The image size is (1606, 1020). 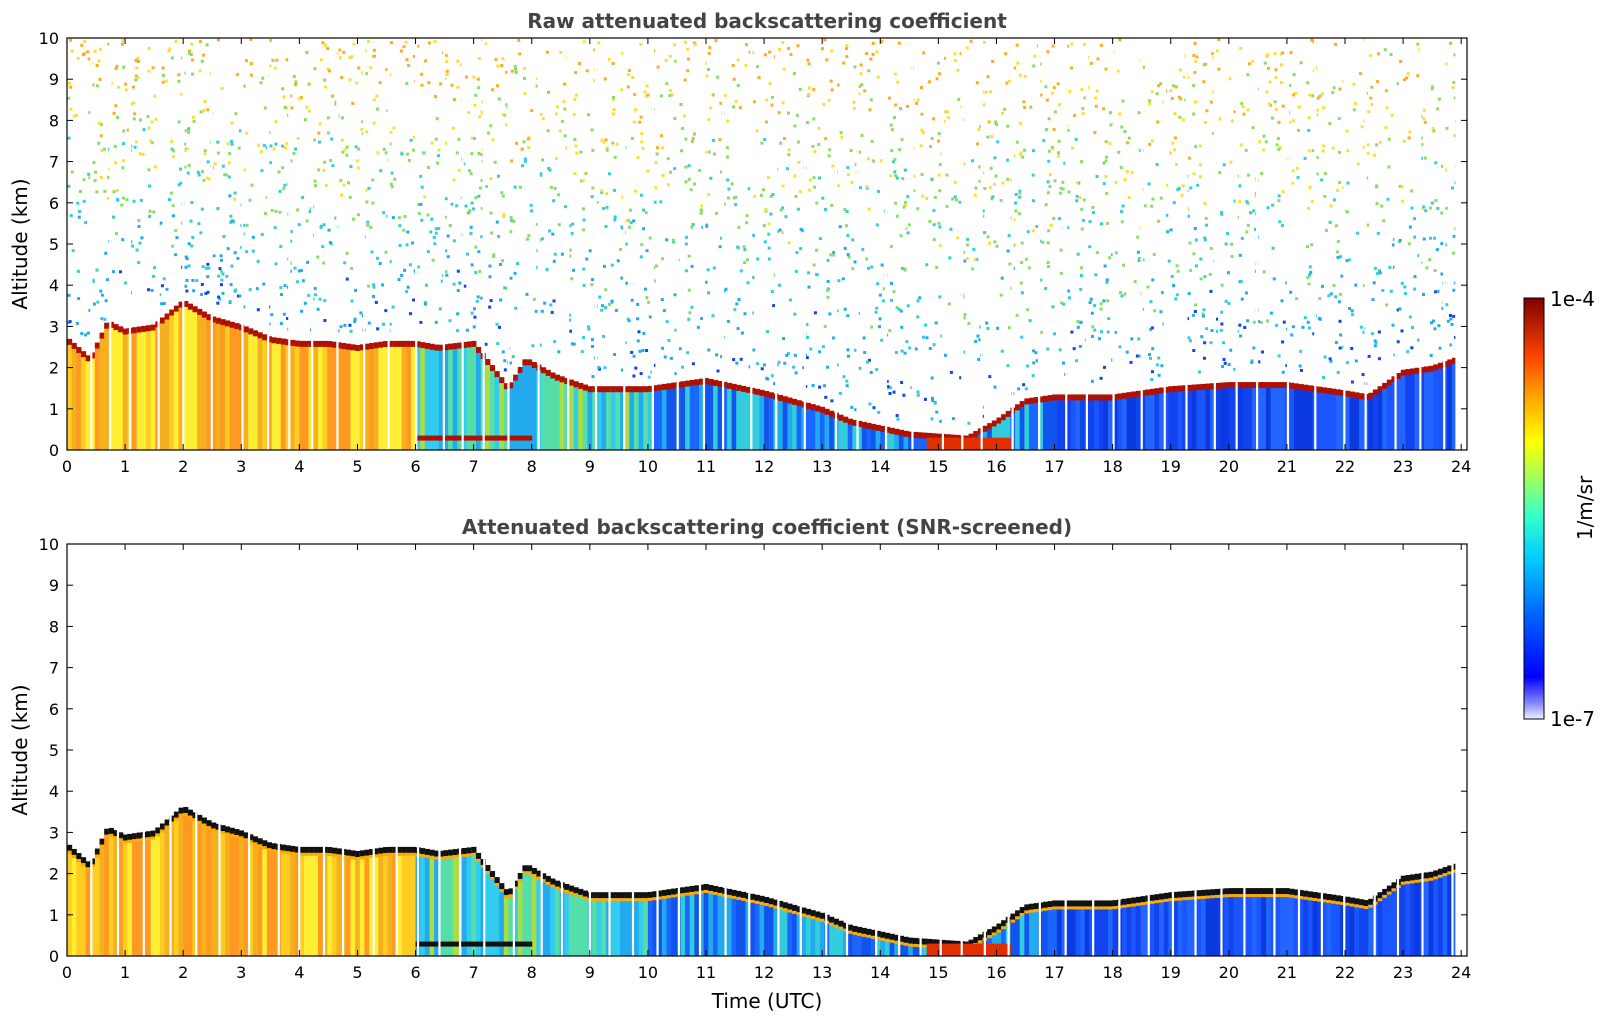 What do you see at coordinates (1171, 972) in the screenshot?
I see `x-tick-label: 19` at bounding box center [1171, 972].